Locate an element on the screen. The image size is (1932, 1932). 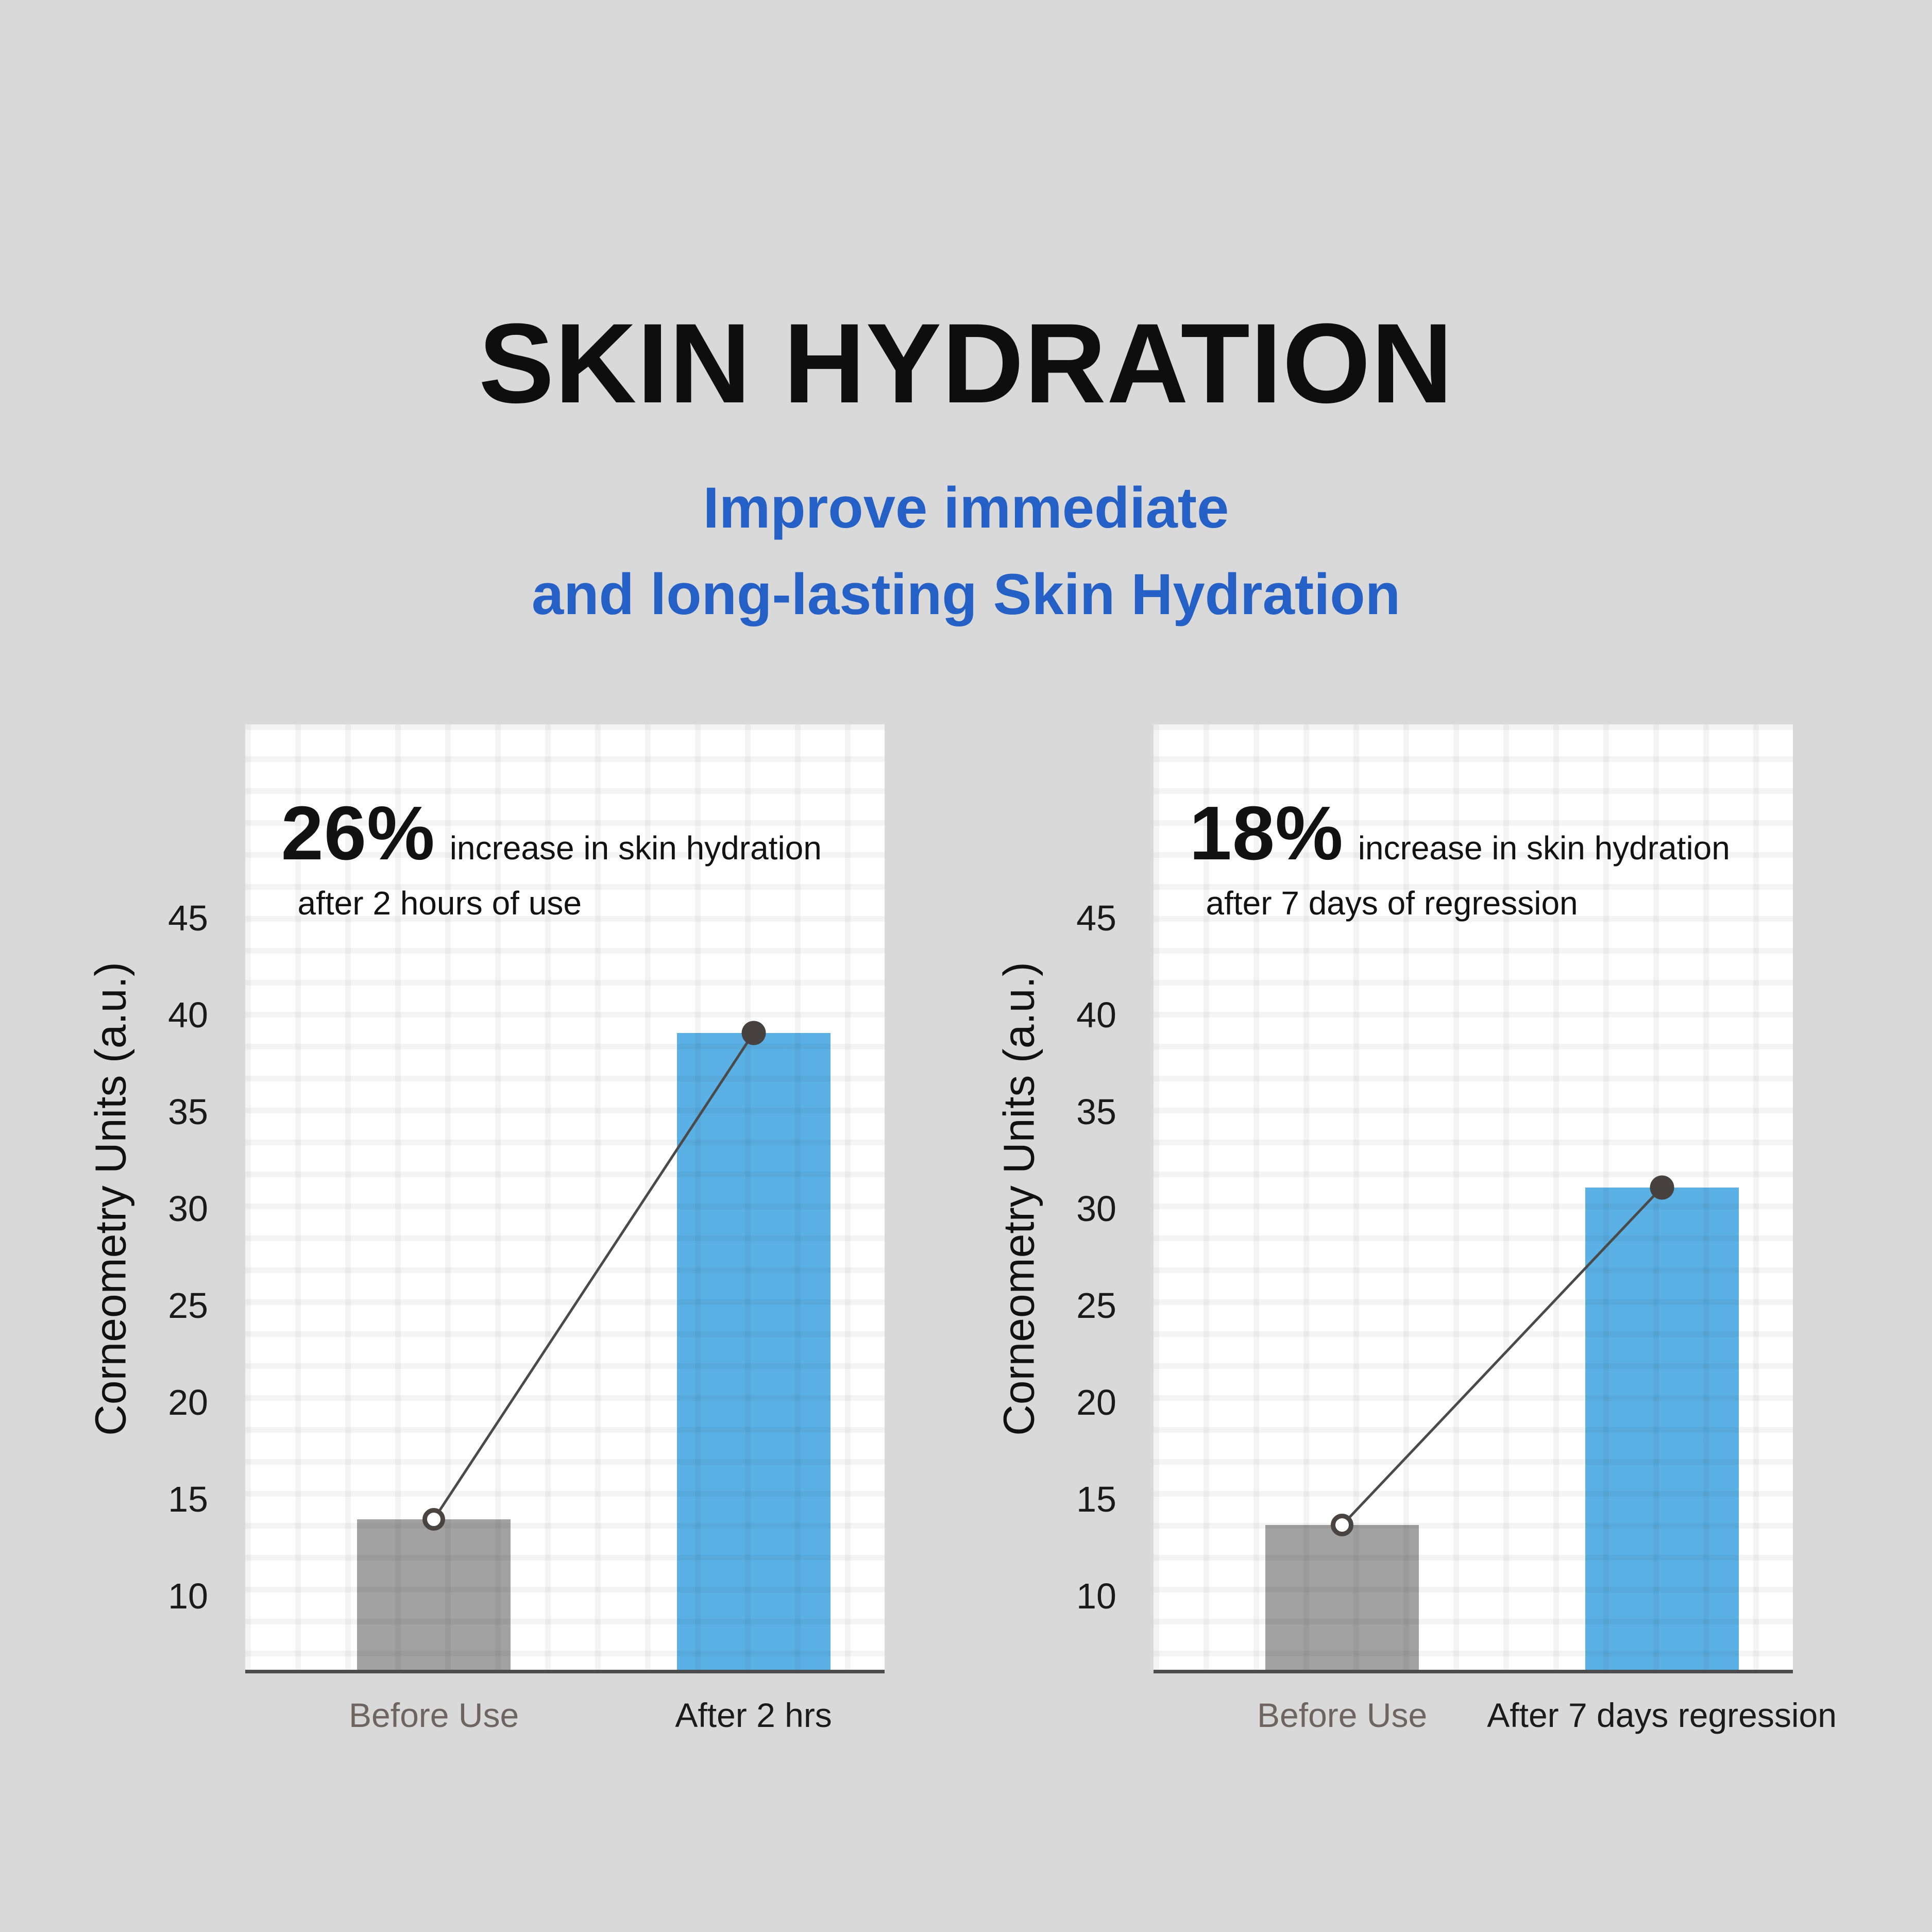
stat-value: 26% is located at coordinates (358, 833).